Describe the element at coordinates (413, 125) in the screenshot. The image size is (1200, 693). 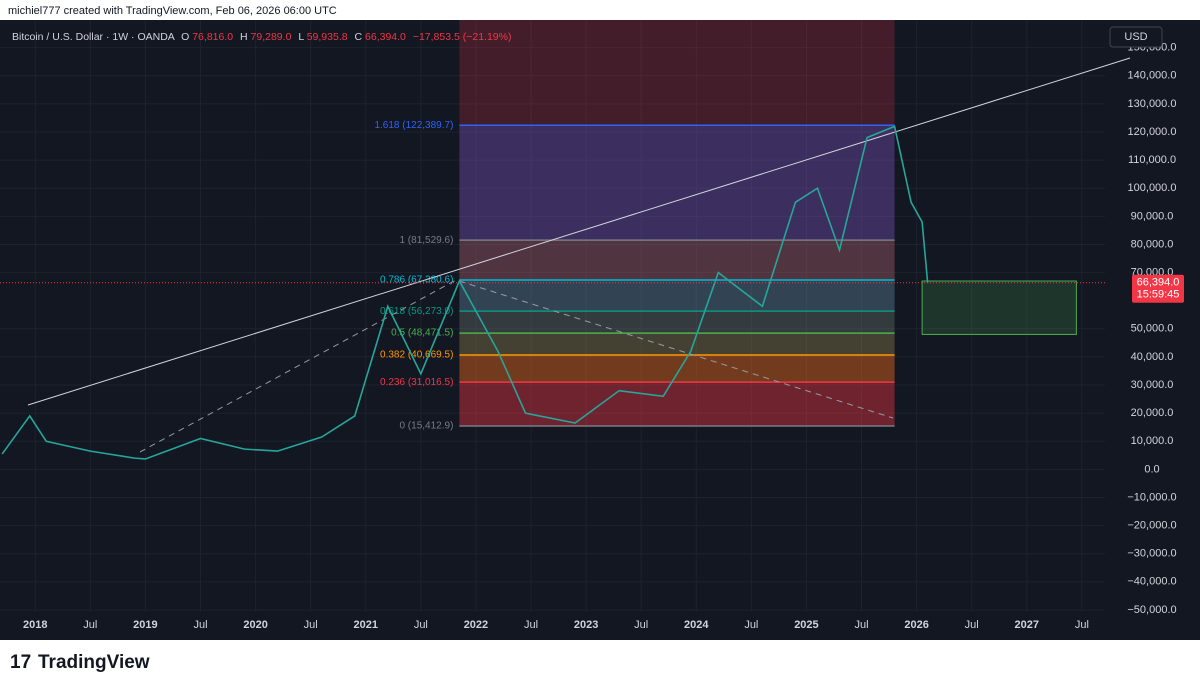
I see `fib-label: 1.618 (122,389.7)` at that location.